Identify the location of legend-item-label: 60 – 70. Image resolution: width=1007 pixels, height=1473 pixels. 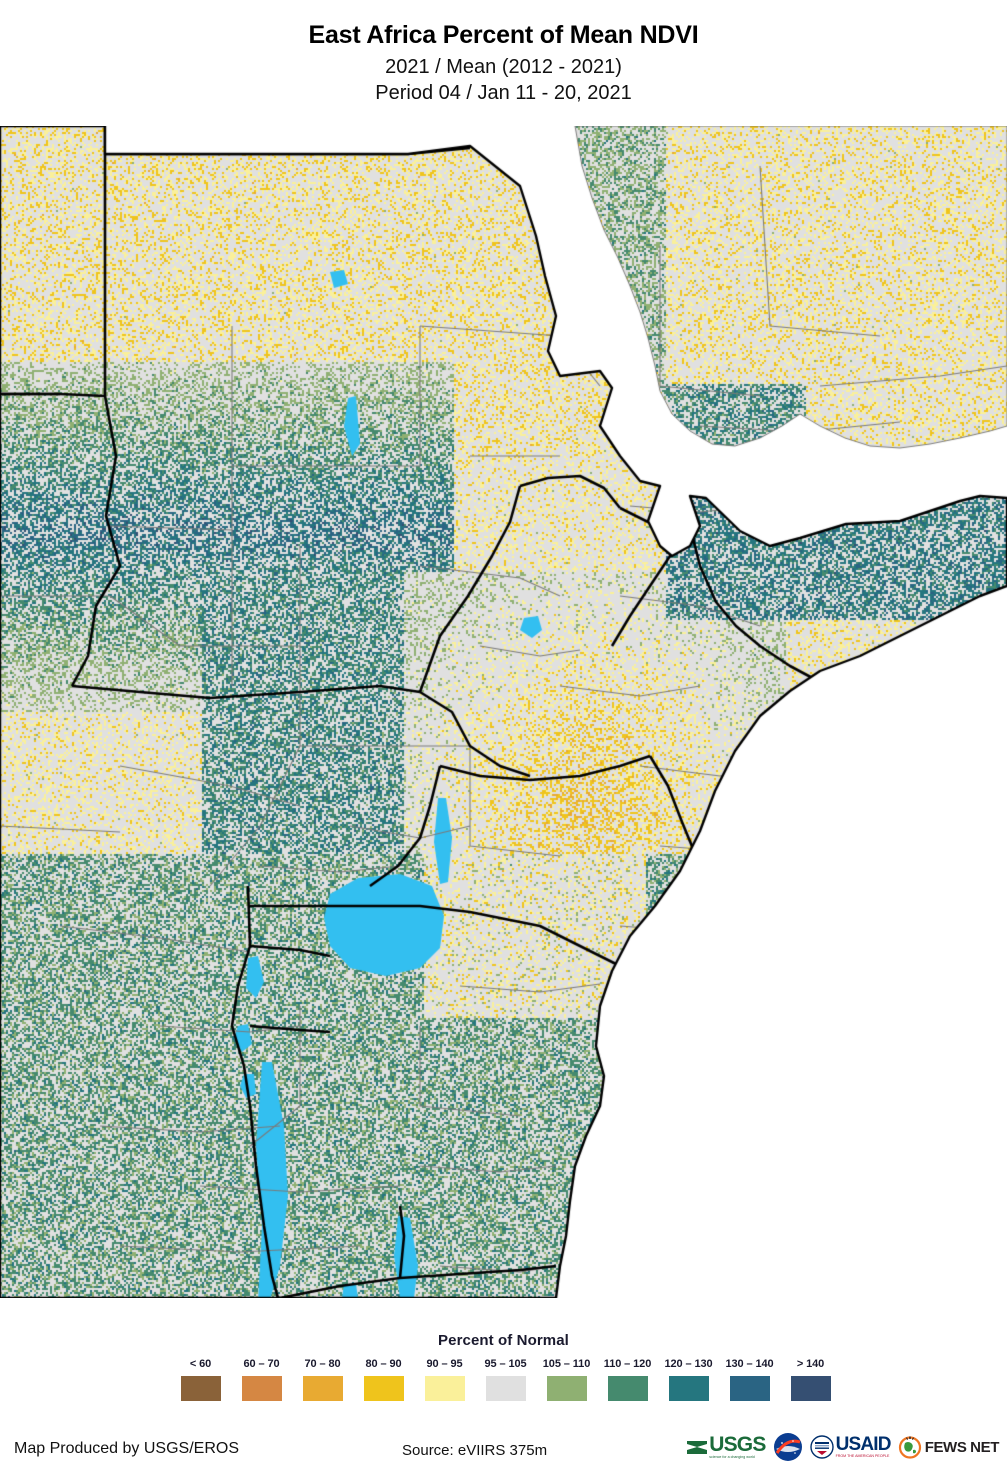
(261, 1364).